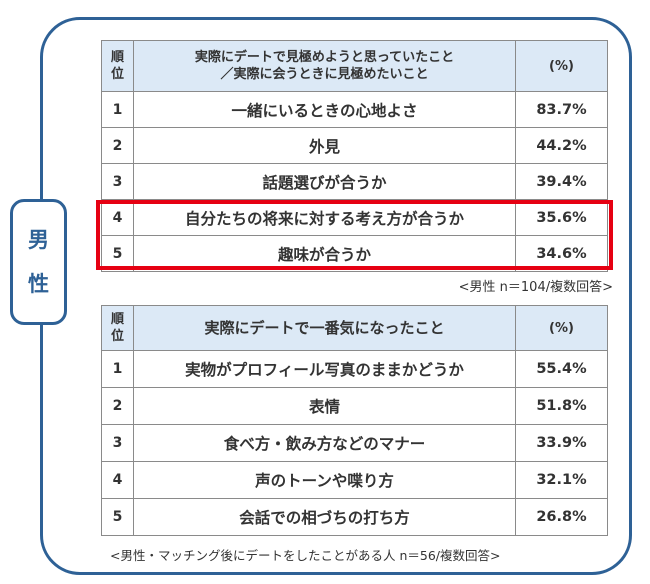 The image size is (650, 584). Describe the element at coordinates (324, 328) in the screenshot. I see `item-header: 実際にデートで一番気になったこと` at that location.